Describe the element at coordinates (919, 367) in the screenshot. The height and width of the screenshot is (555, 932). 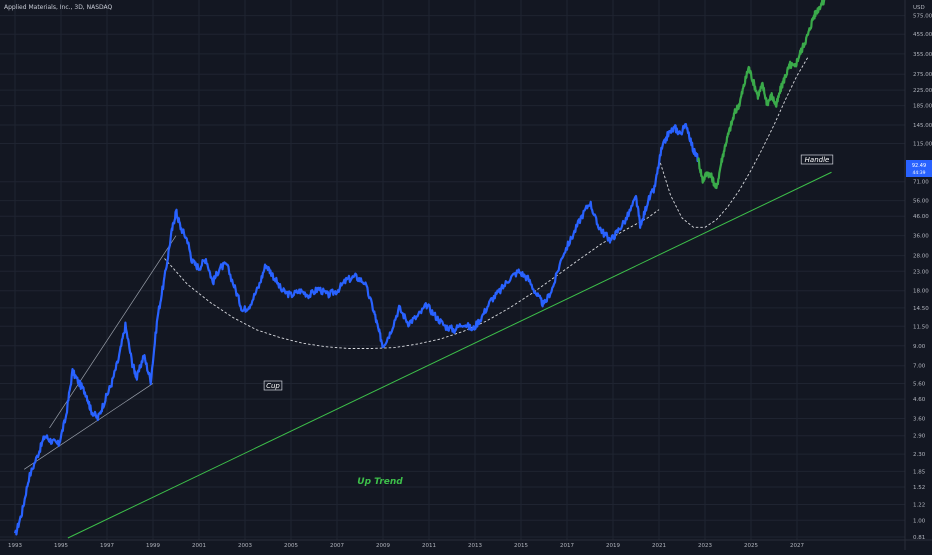
I see `y-tick-label: 7.00` at that location.